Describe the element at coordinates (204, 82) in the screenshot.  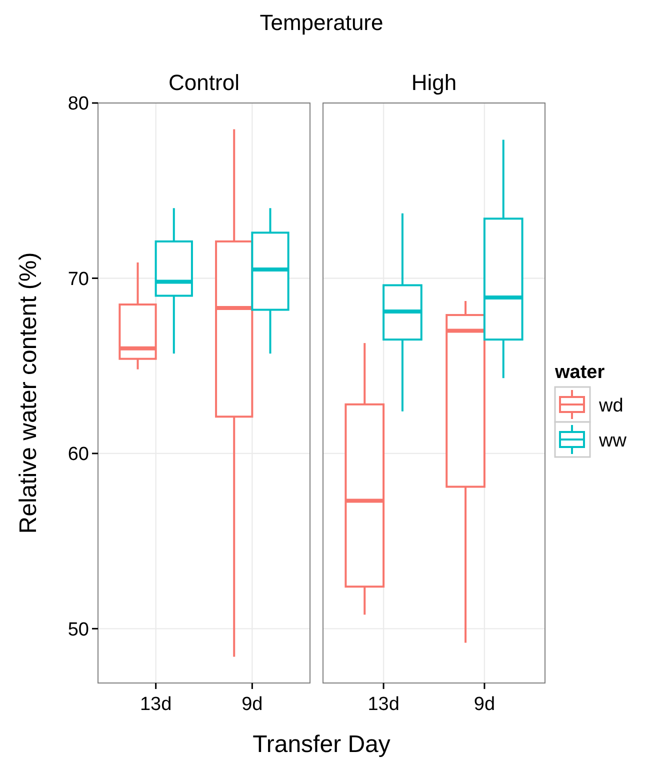
I see `chart-title: Control` at that location.